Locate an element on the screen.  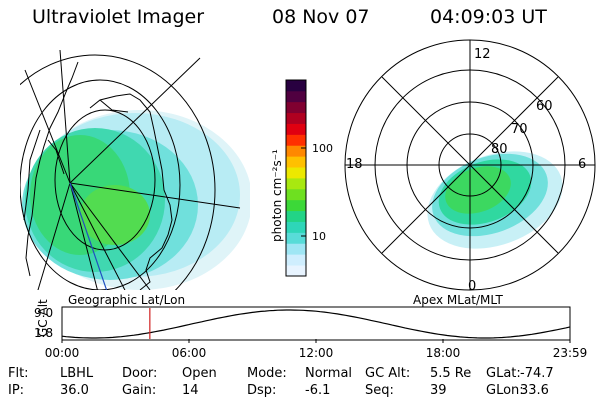
status-value: -74.7 is located at coordinates (537, 373).